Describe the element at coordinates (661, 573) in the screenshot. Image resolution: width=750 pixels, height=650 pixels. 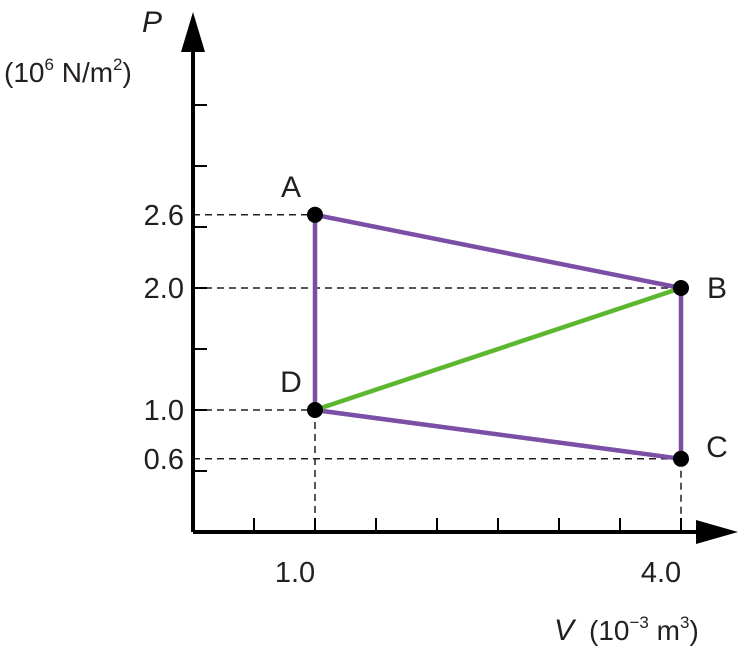
I see `x-tick-label-4.0: 4.0` at that location.